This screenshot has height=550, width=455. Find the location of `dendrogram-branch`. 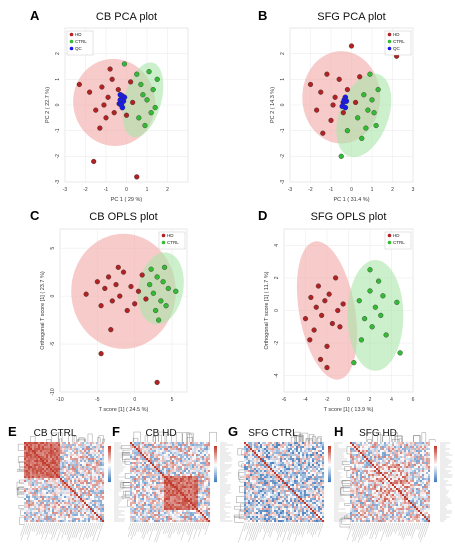

dendrogram-branch is located at coordinates (126, 454).